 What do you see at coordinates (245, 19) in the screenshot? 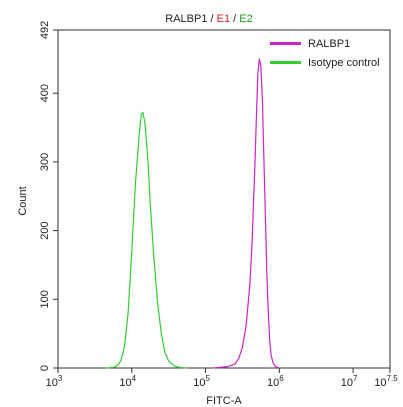
I see `title-part: E2` at bounding box center [245, 19].